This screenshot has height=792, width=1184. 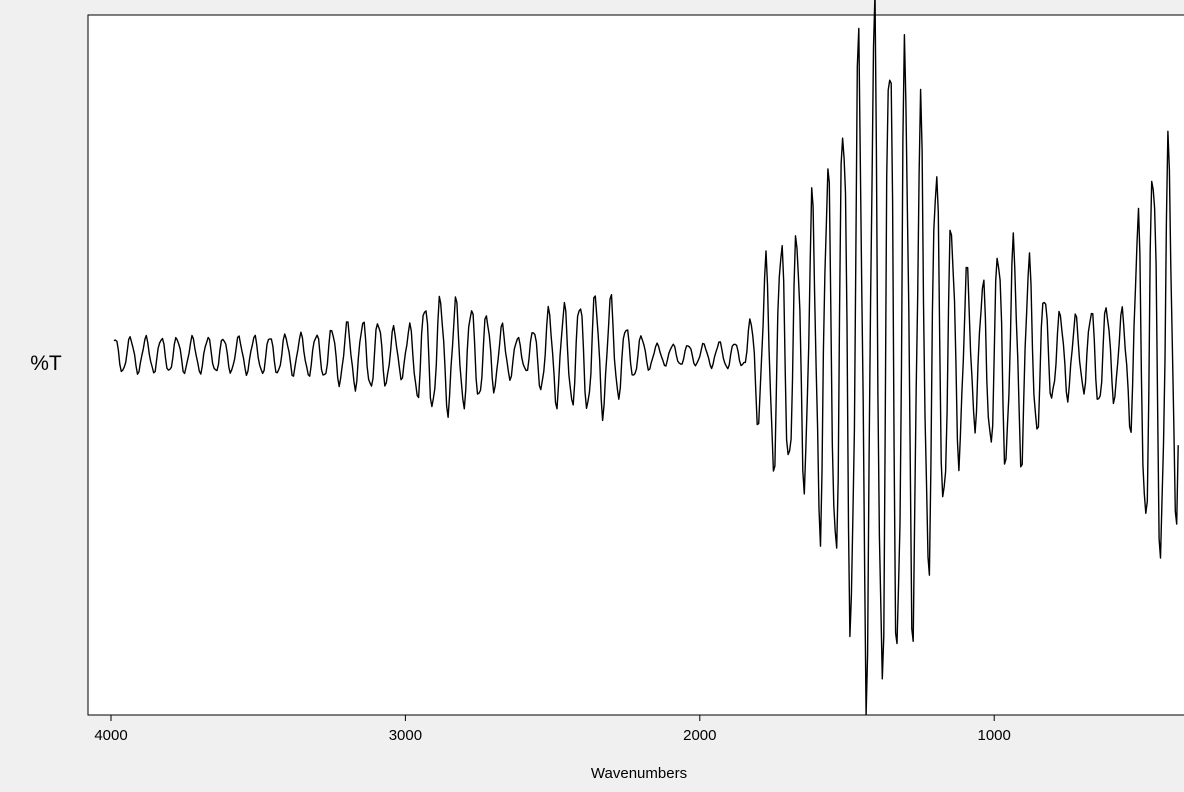 What do you see at coordinates (699, 735) in the screenshot?
I see `x-tick-label-2000: 2000` at bounding box center [699, 735].